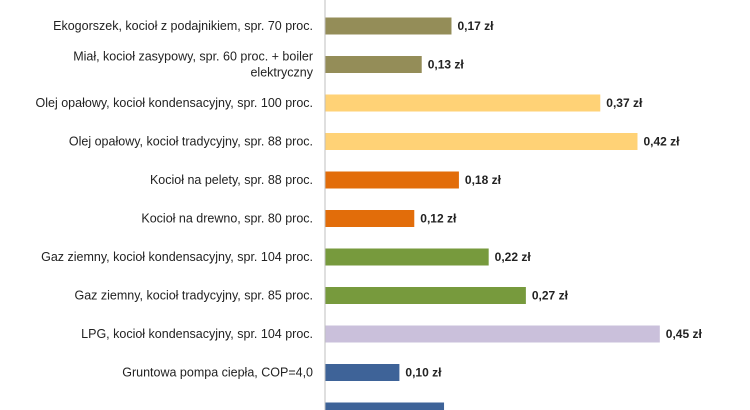 The height and width of the screenshot is (410, 750). I want to click on category-label-2-line-2: elektryczny, so click(281, 73).